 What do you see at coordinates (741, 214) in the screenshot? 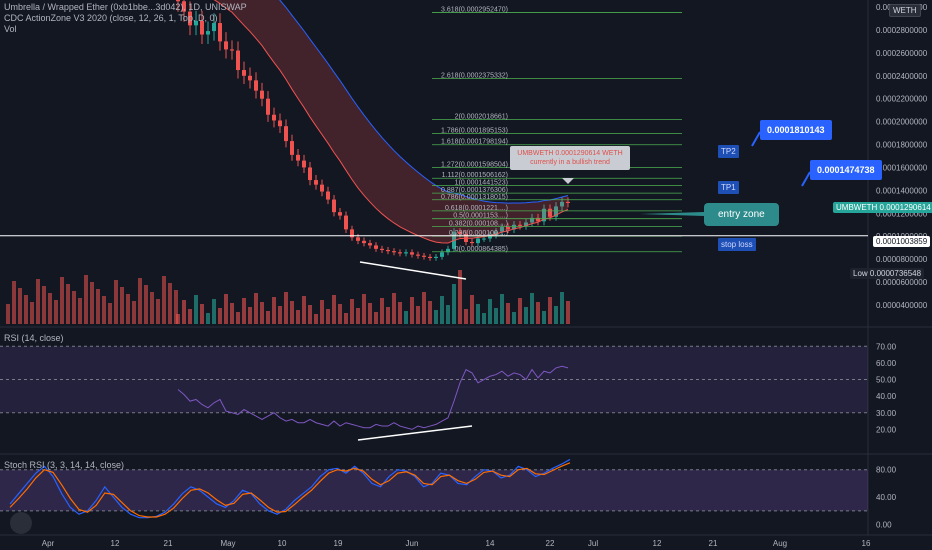
I see `entry-zone-callout: entry zone` at bounding box center [741, 214].